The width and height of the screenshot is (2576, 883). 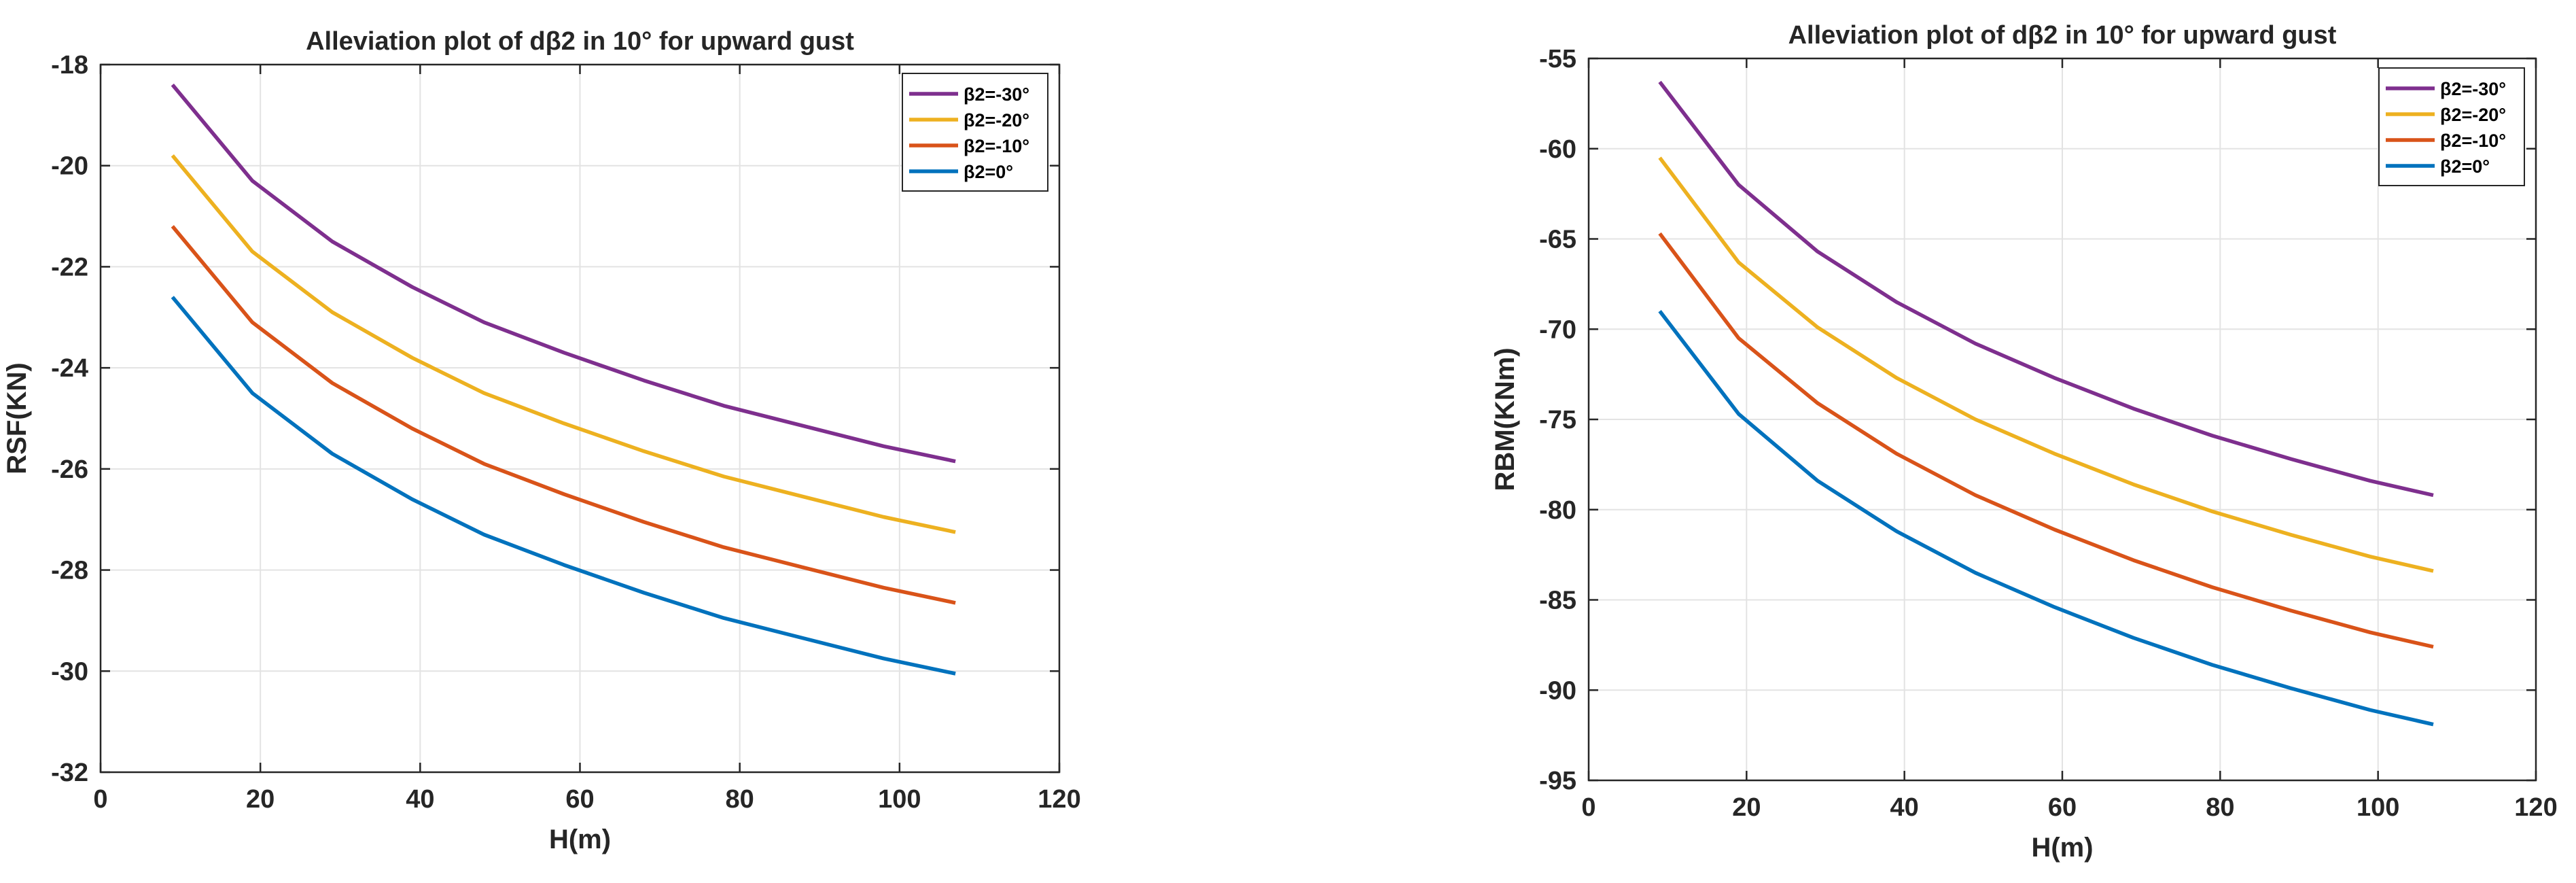 What do you see at coordinates (1558, 240) in the screenshot?
I see `y-tick-label: -65` at bounding box center [1558, 240].